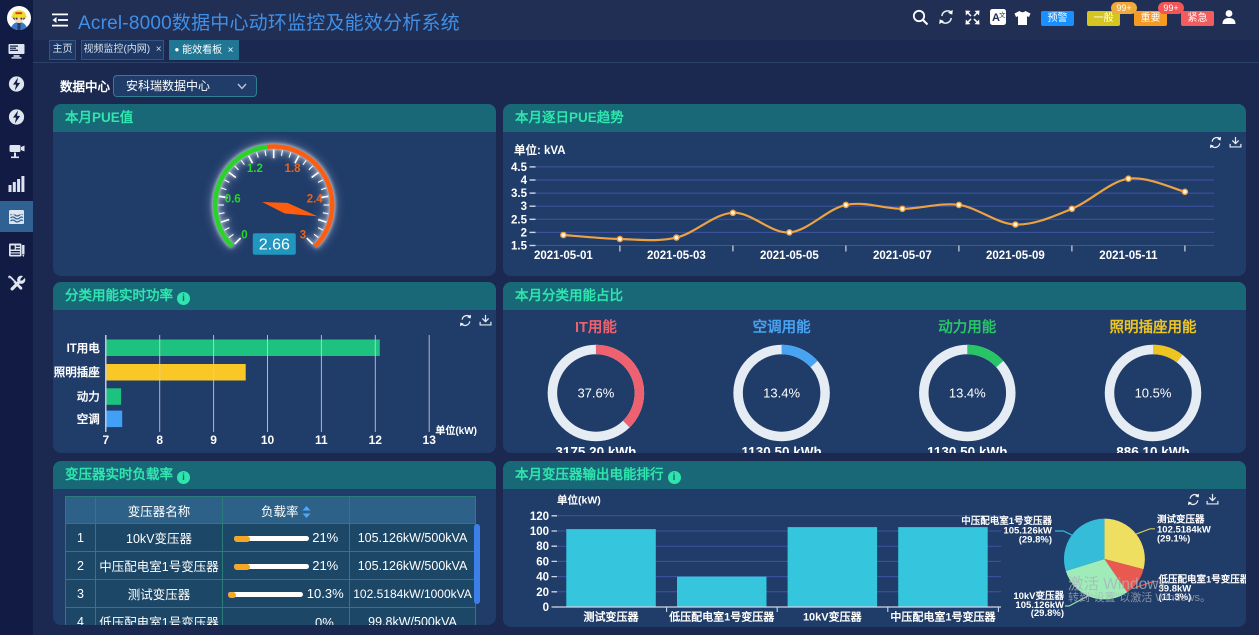 The width and height of the screenshot is (1259, 635). What do you see at coordinates (88, 397) in the screenshot?
I see `svg-text: 动力` at bounding box center [88, 397].